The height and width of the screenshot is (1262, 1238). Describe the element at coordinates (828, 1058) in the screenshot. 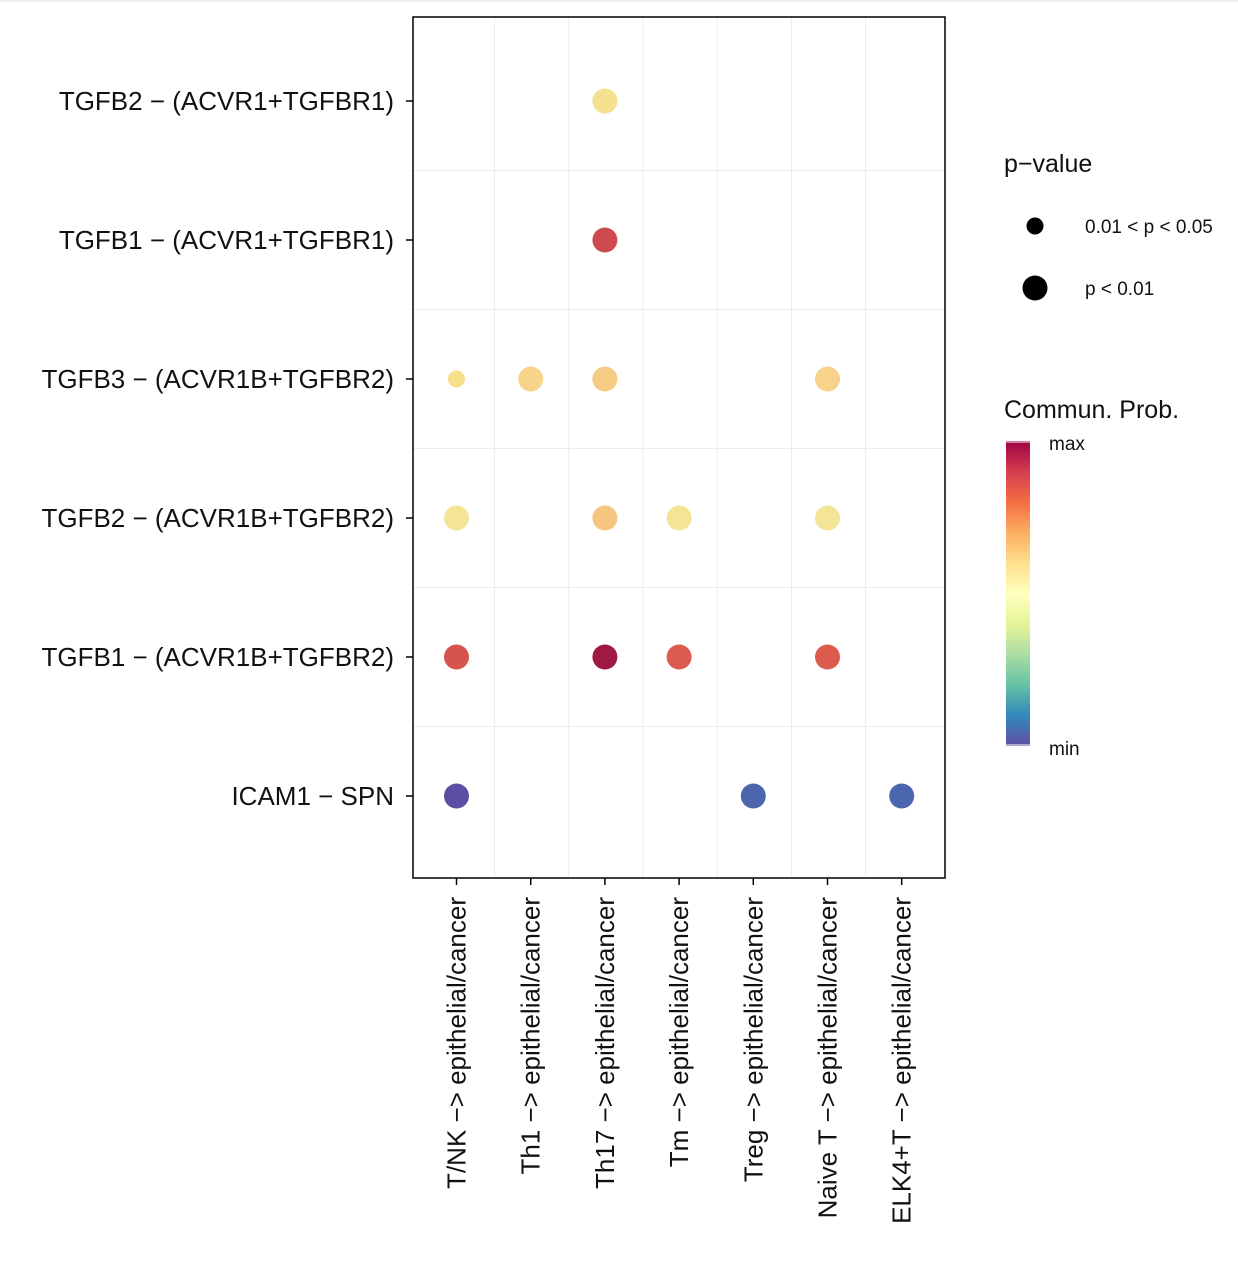

I see `x-tick-label: Naive T −> epithelial/cancer` at that location.